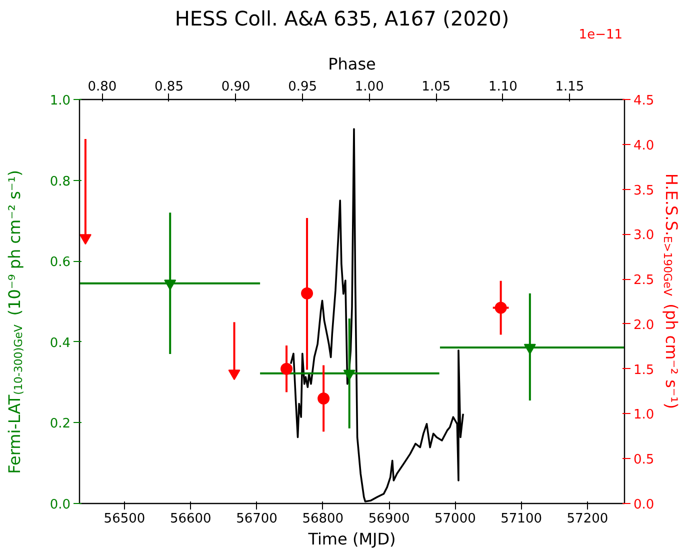 This screenshot has width=683, height=553. What do you see at coordinates (644, 460) in the screenshot?
I see `y2-tick-label: 0.5` at bounding box center [644, 460].